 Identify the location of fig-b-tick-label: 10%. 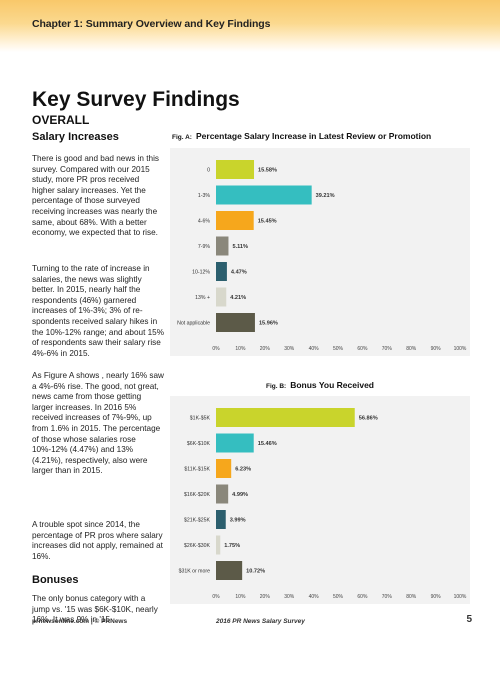
(240, 597).